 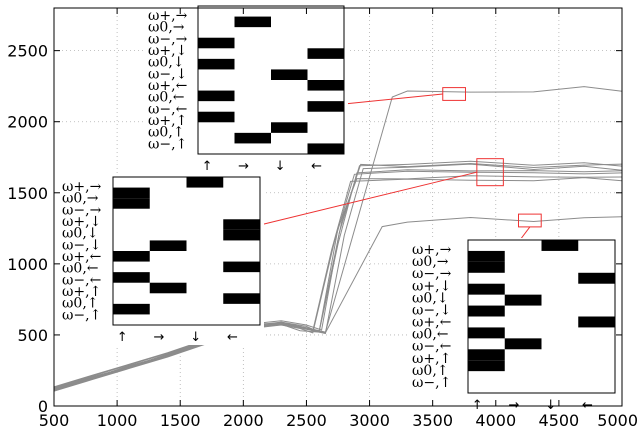 I want to click on x-tick-label: 500, so click(x=54, y=420).